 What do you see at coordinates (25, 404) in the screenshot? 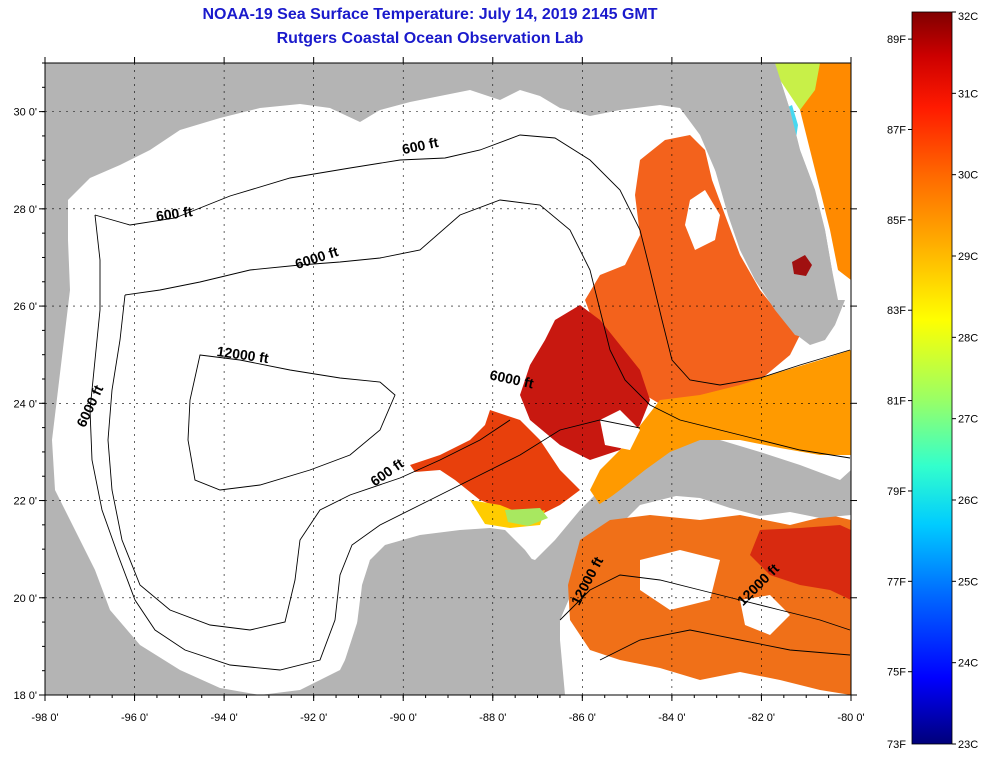
I see `lat-label: 24 0'` at bounding box center [25, 404].